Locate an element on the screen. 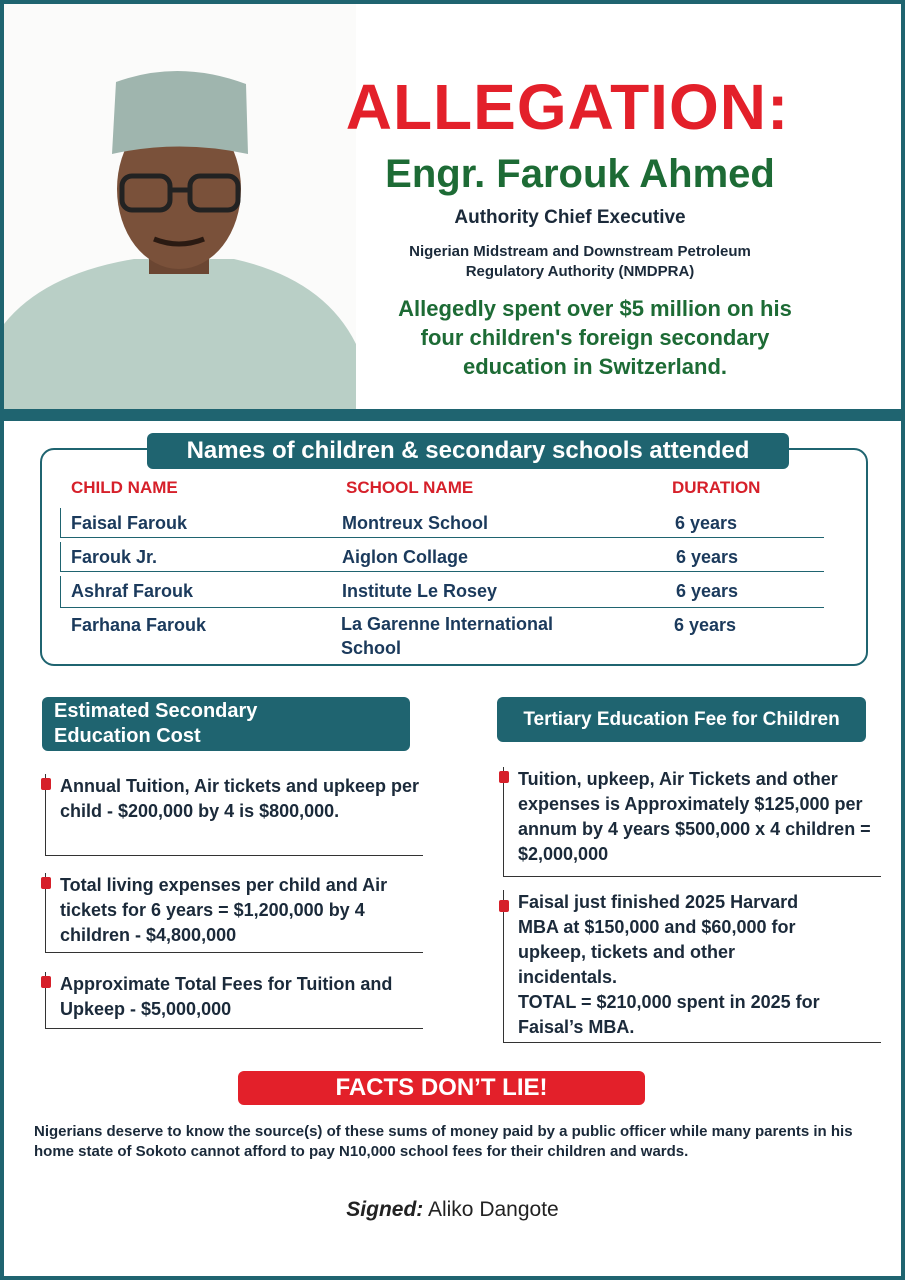 The width and height of the screenshot is (905, 1280). table-row: Farouk Jr. Aiglon Collage 6 years is located at coordinates (442, 557).